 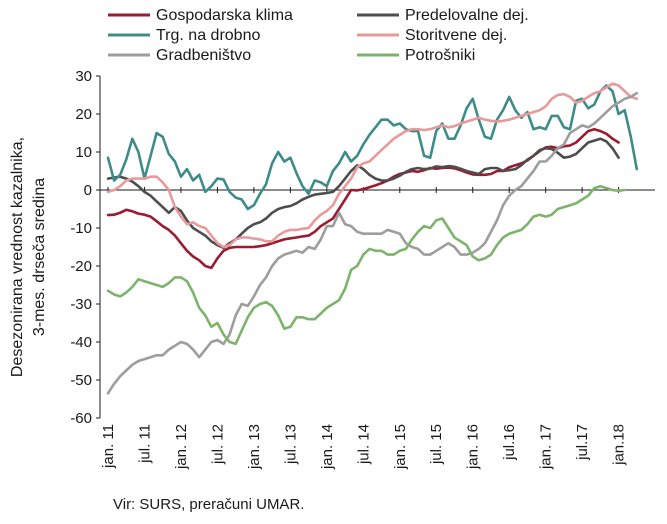 What do you see at coordinates (81, 228) in the screenshot?
I see `y-tick-label: -10` at bounding box center [81, 228].